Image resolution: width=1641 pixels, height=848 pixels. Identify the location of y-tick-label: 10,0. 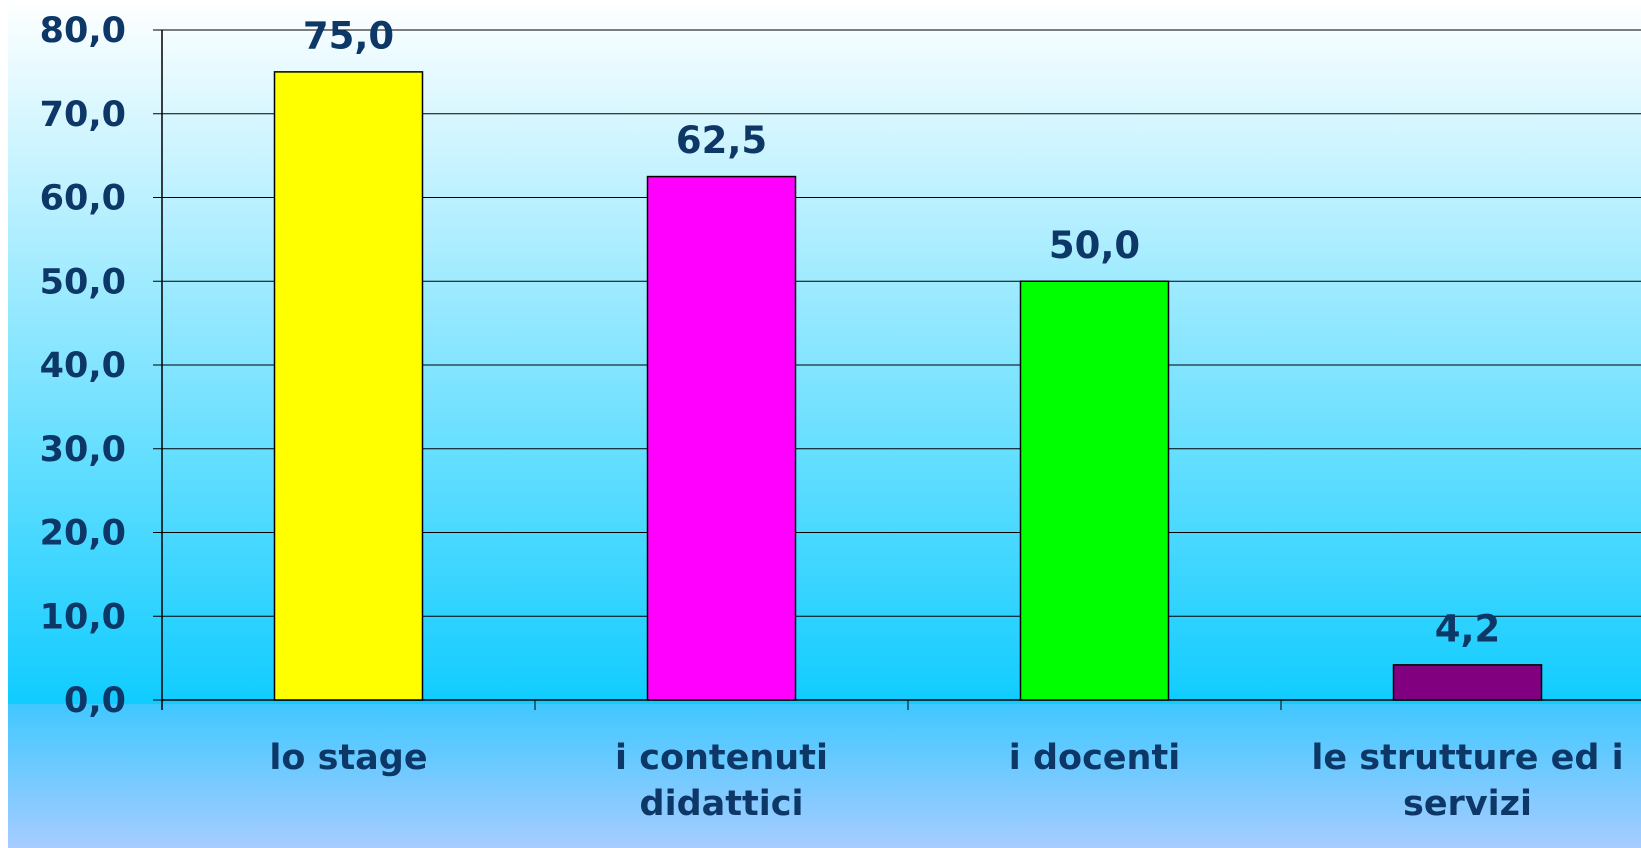
(83, 617).